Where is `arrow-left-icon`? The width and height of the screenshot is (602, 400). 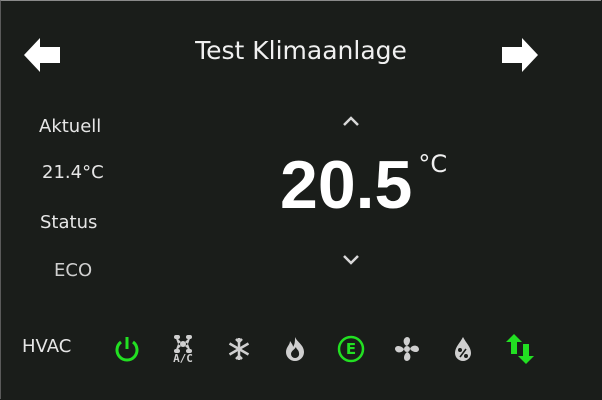 arrow-left-icon is located at coordinates (42, 55).